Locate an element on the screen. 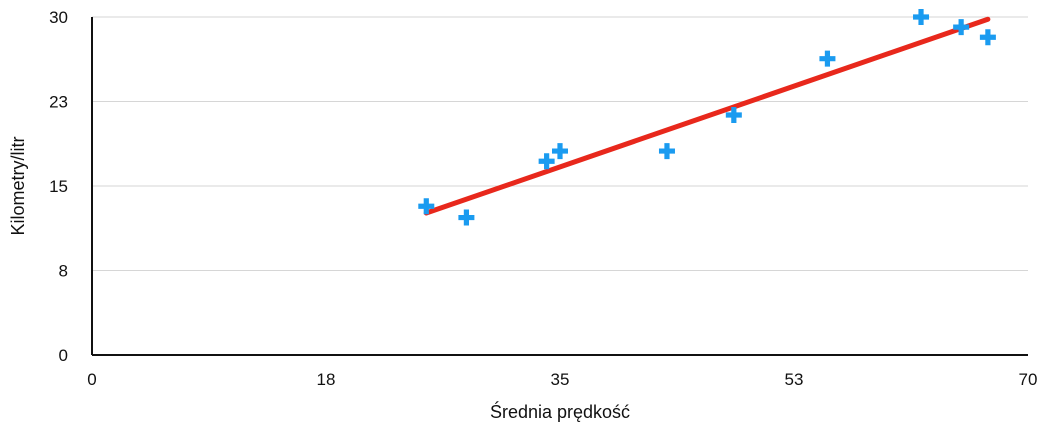 The image size is (1064, 431). y-tick-label: 0 is located at coordinates (63, 355).